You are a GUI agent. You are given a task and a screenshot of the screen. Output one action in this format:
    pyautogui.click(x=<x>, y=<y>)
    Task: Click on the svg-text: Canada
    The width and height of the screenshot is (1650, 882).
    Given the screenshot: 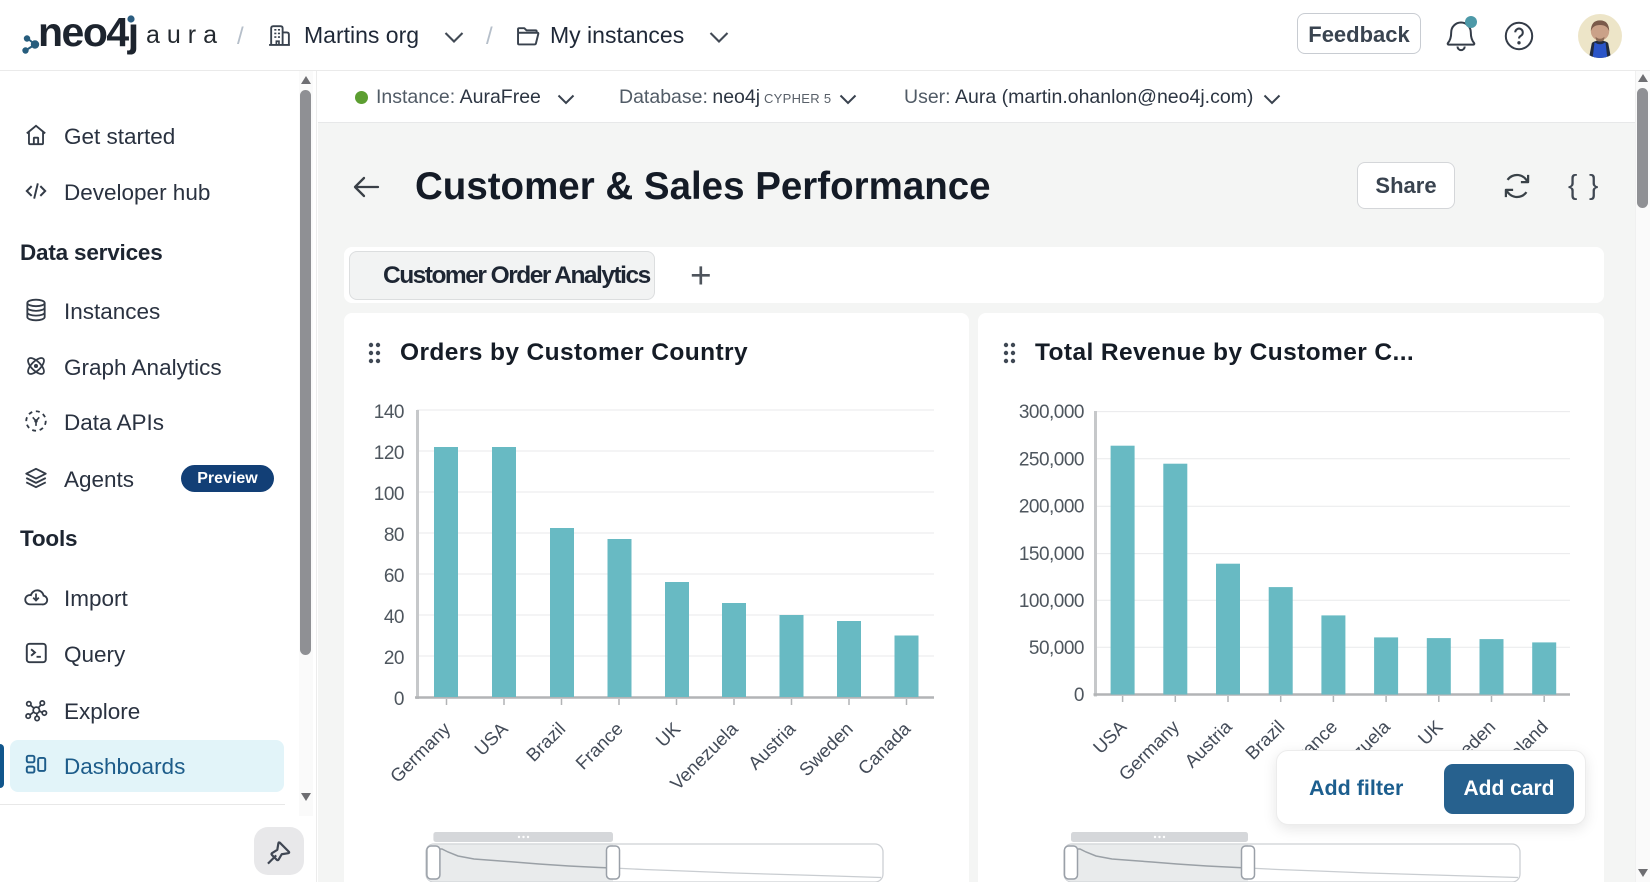 What is the action you would take?
    pyautogui.click(x=884, y=747)
    